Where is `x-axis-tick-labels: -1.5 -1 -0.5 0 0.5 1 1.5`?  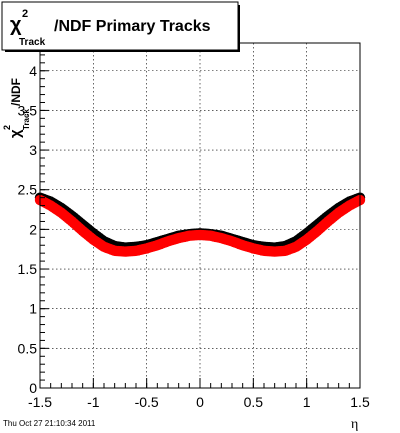 x-axis-tick-labels: -1.5 -1 -0.5 0 0.5 1 1.5 is located at coordinates (199, 402).